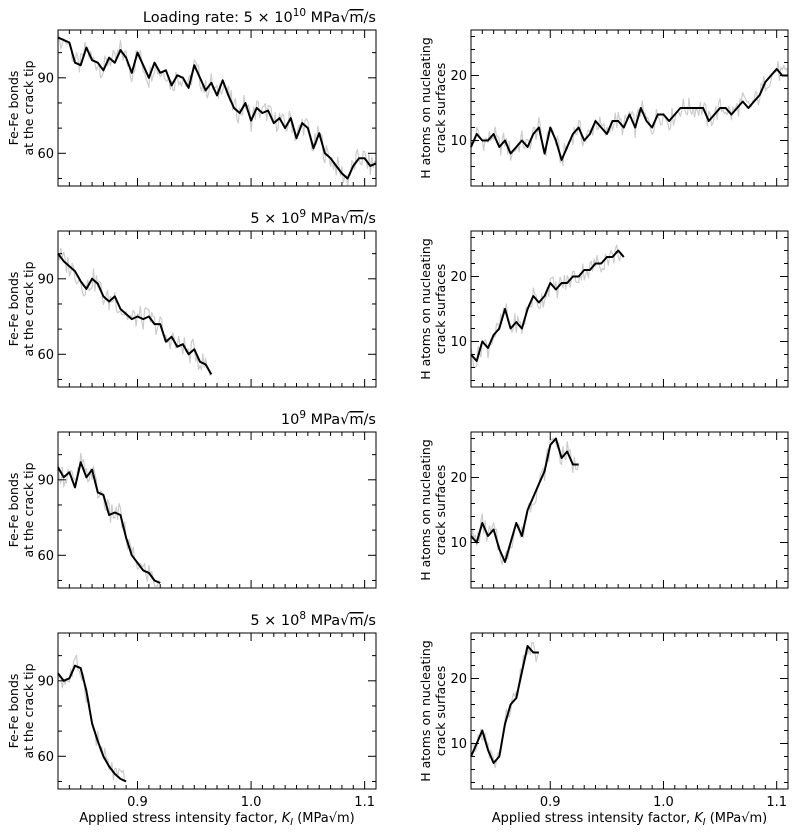 The width and height of the screenshot is (793, 833). Describe the element at coordinates (313, 619) in the screenshot. I see `loading-rate-title: 5 × 108 MPa√m/s` at that location.